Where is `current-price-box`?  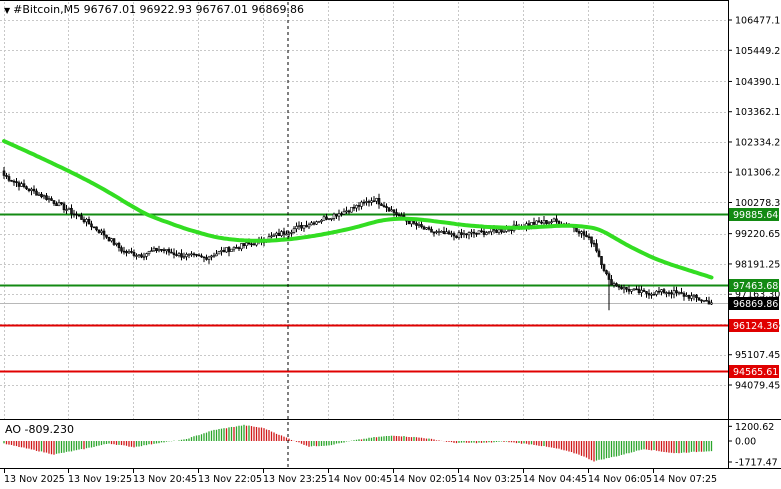 current-price-box is located at coordinates (754, 303).